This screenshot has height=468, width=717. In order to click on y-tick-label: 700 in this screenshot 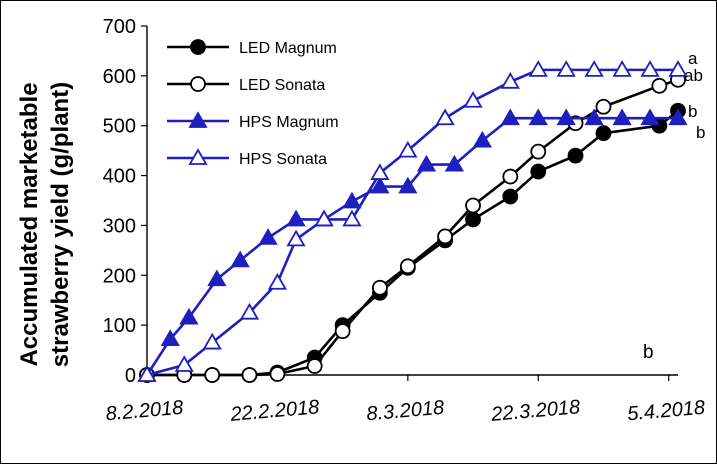, I will do `click(119, 27)`.